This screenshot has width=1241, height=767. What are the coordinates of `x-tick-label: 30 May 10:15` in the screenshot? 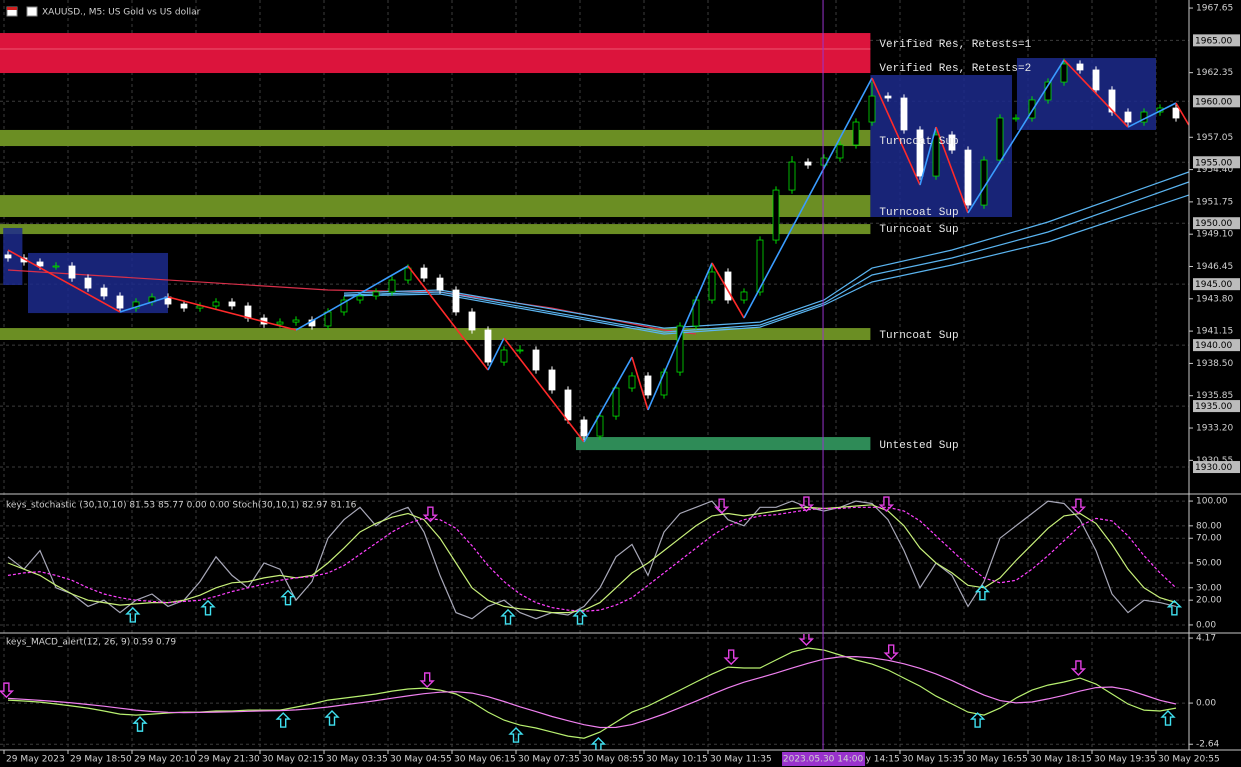 It's located at (677, 760).